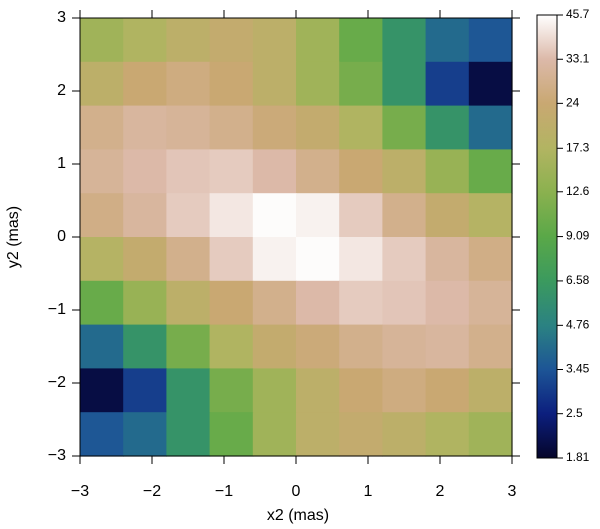 The width and height of the screenshot is (600, 529). Describe the element at coordinates (440, 491) in the screenshot. I see `x-tick-label: 2` at that location.